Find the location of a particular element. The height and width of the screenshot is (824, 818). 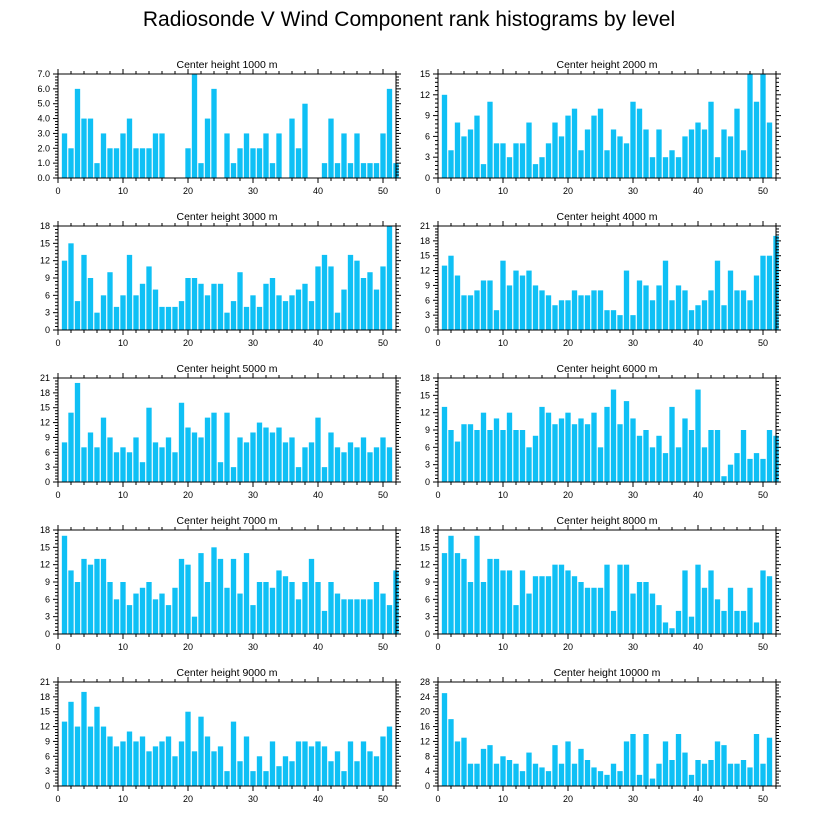

x-tick-label: 10 is located at coordinates (503, 191).